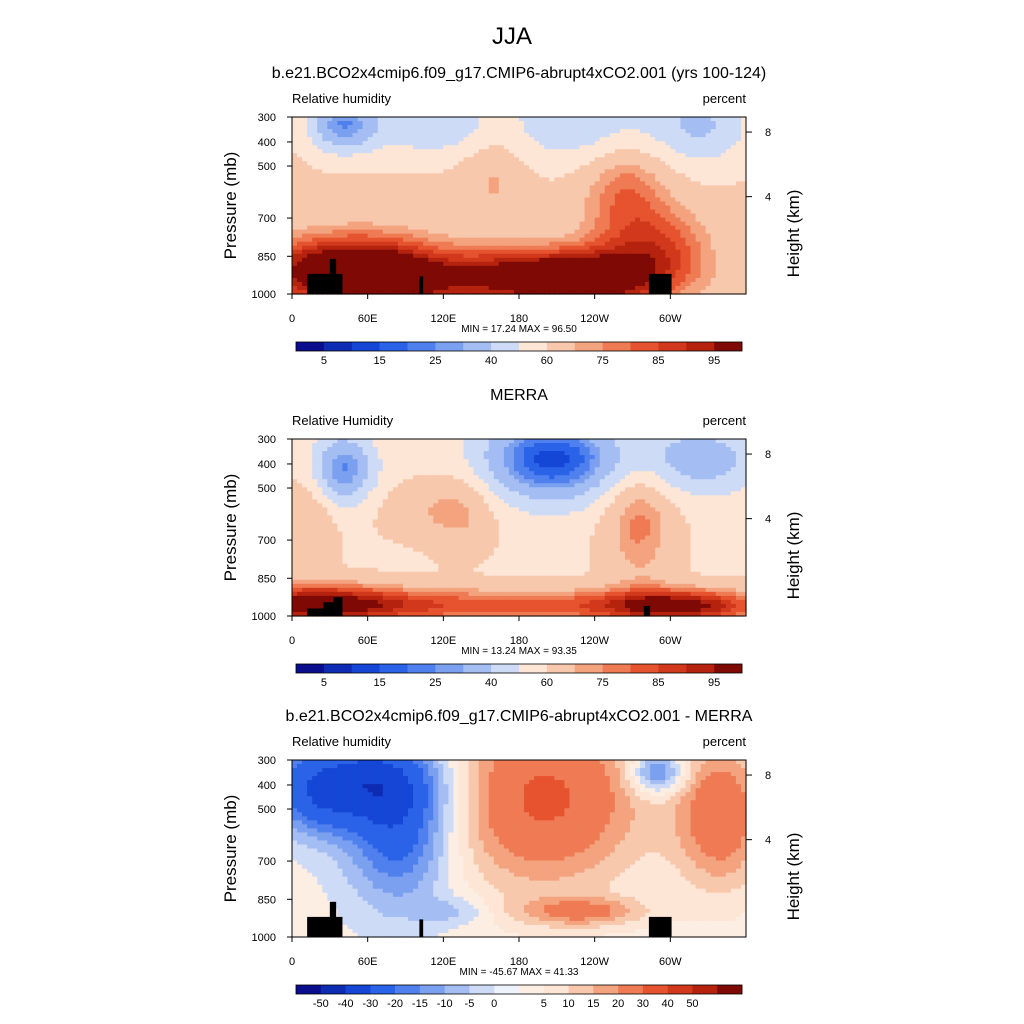 This screenshot has height=1024, width=1024. Describe the element at coordinates (660, 283) in the screenshot. I see `topography-block` at that location.